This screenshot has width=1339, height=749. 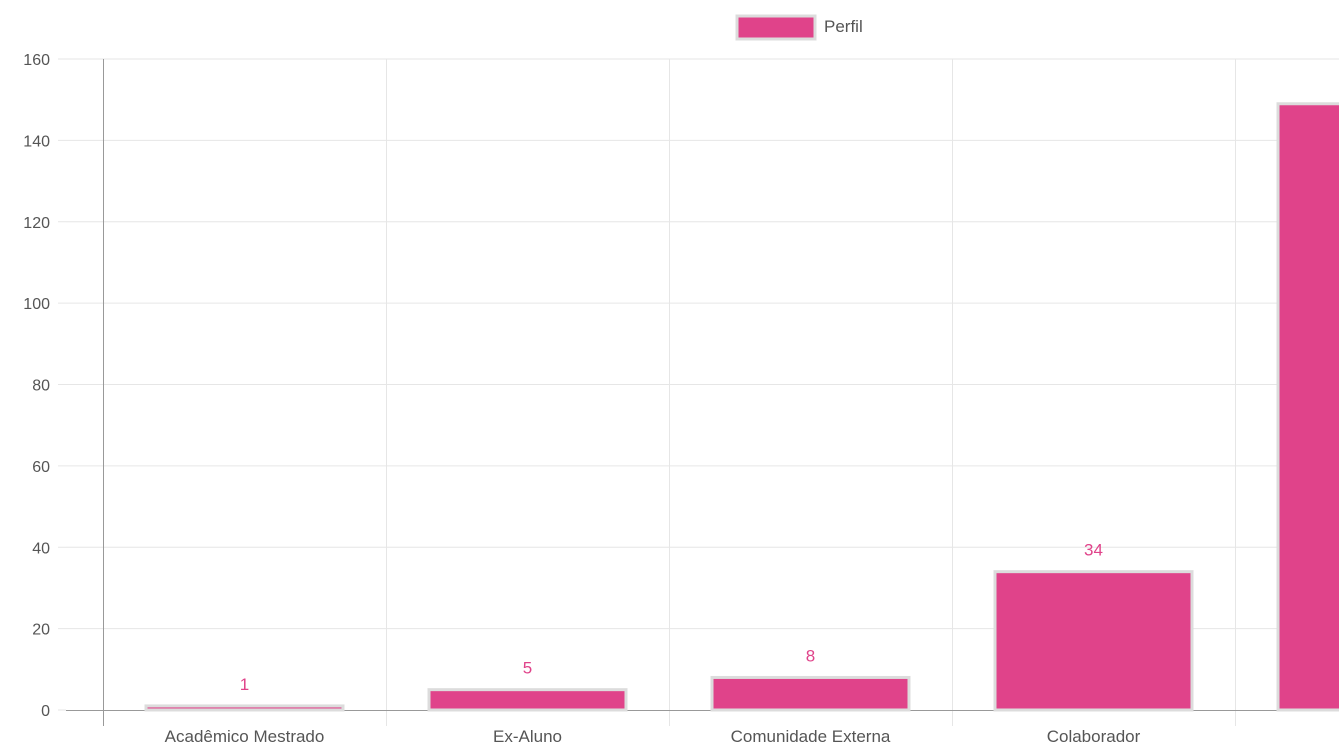 What do you see at coordinates (245, 736) in the screenshot?
I see `x-tick-label: Acadêmico Mestrado` at bounding box center [245, 736].